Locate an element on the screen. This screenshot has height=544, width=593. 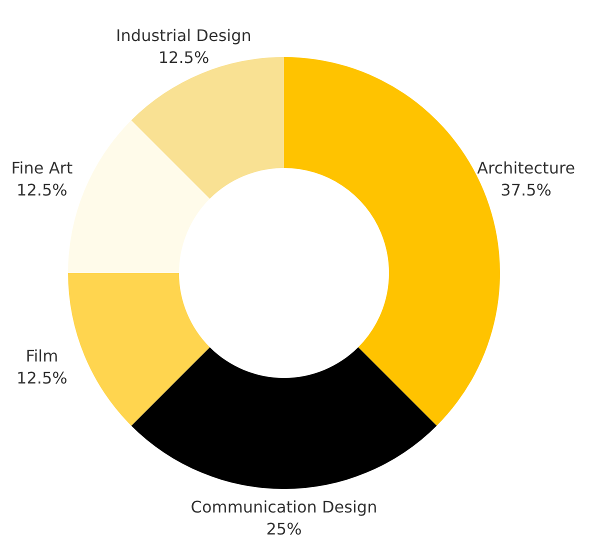
slice-label: Communication Design is located at coordinates (284, 507).